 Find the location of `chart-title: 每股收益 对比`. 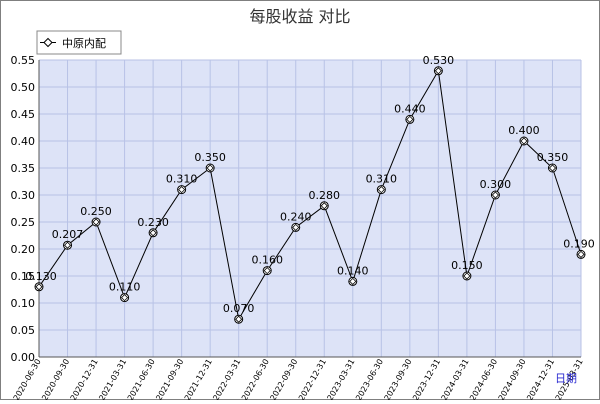

chart-title: 每股收益 对比 is located at coordinates (299, 16).